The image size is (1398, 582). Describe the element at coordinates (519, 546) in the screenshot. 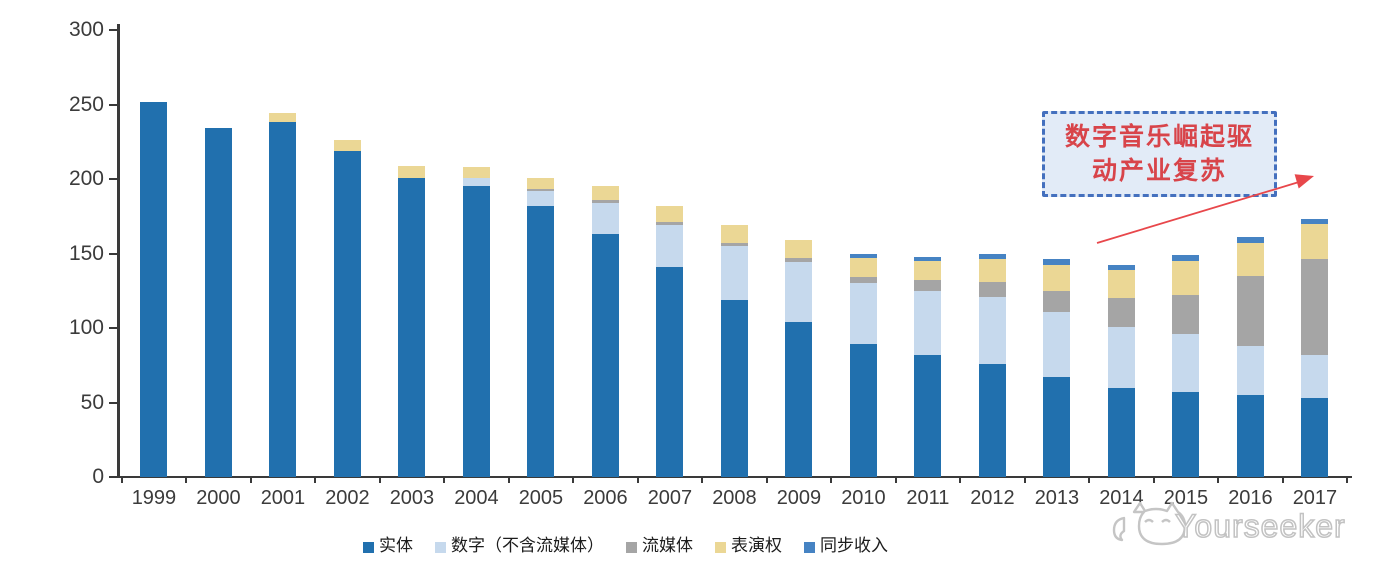

I see `legend-item-digital-excl-streaming: 数字（不含流媒体）` at that location.